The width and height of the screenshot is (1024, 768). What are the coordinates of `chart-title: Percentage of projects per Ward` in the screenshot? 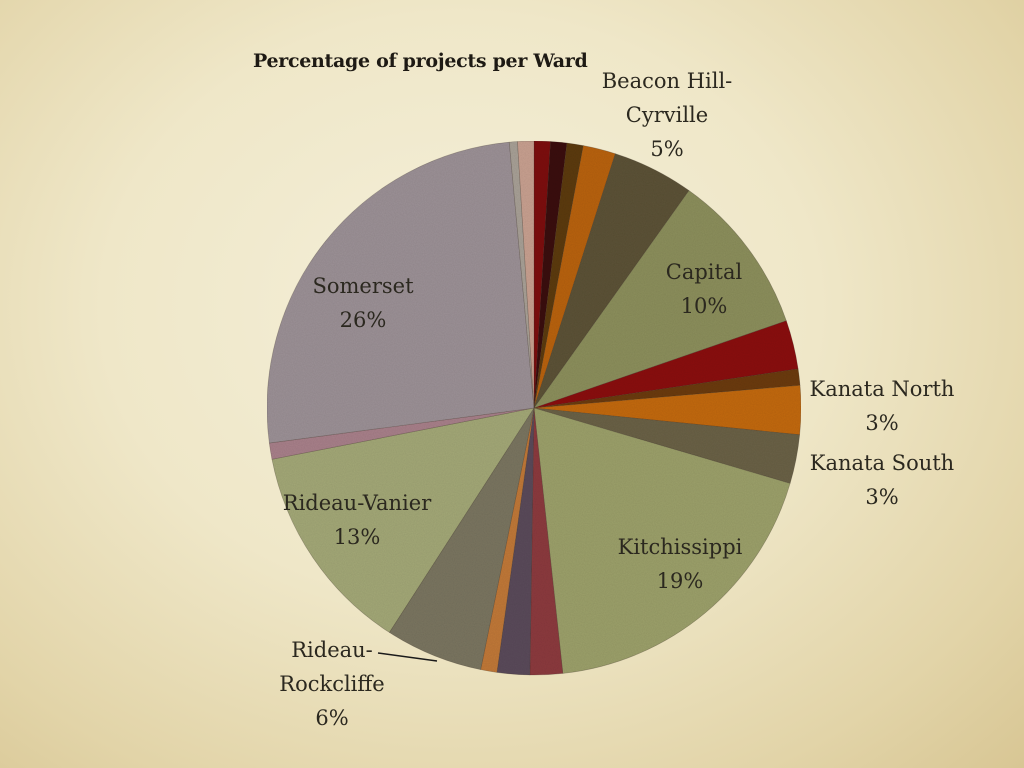 It's located at (420, 61).